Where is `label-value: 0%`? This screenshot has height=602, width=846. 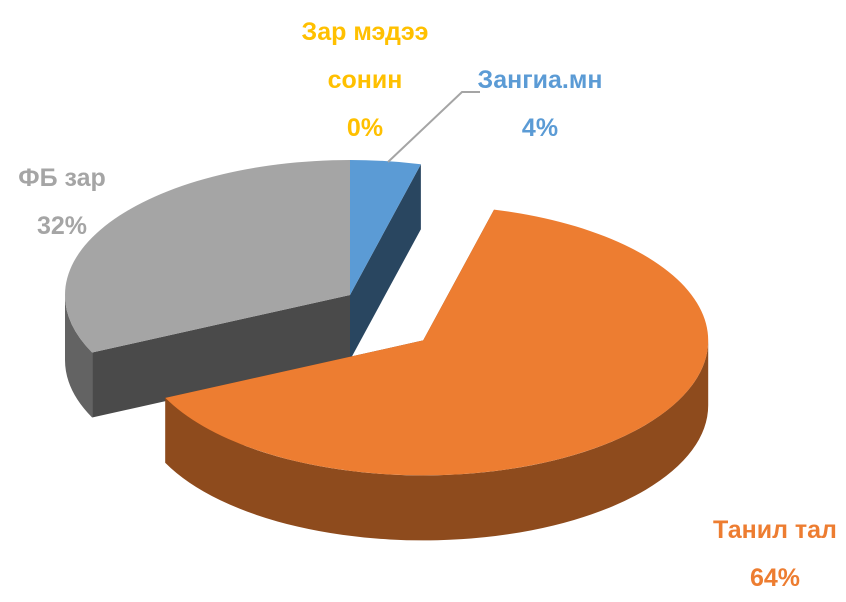 label-value: 0% is located at coordinates (365, 128).